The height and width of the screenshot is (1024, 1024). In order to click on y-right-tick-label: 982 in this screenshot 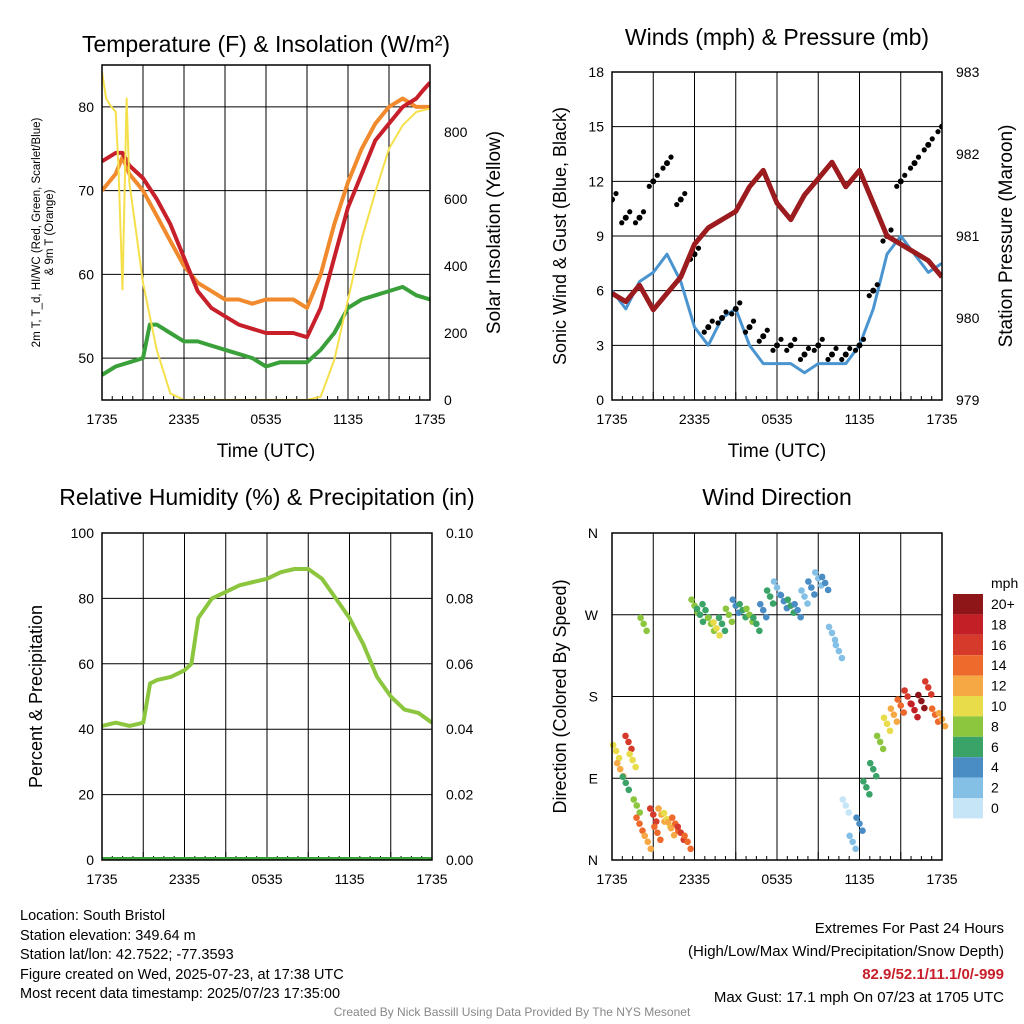, I will do `click(968, 154)`.